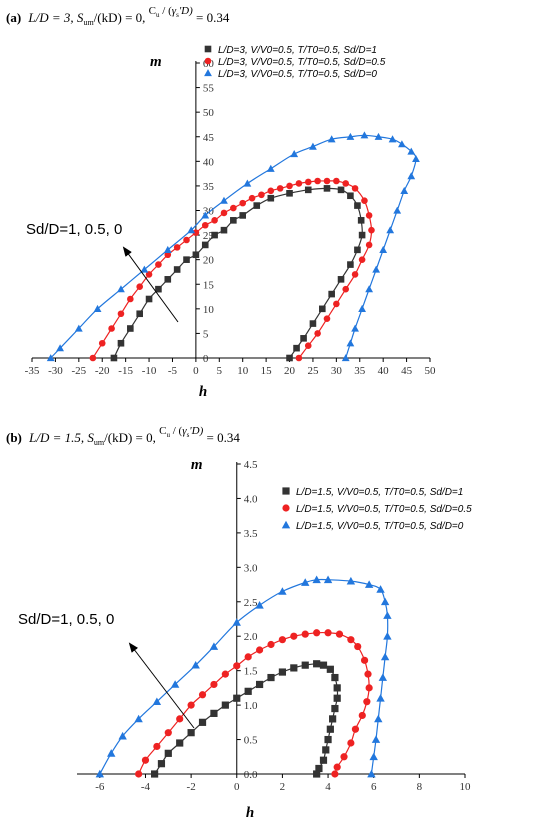  I want to click on panel-a-label: (a), so click(13, 17).